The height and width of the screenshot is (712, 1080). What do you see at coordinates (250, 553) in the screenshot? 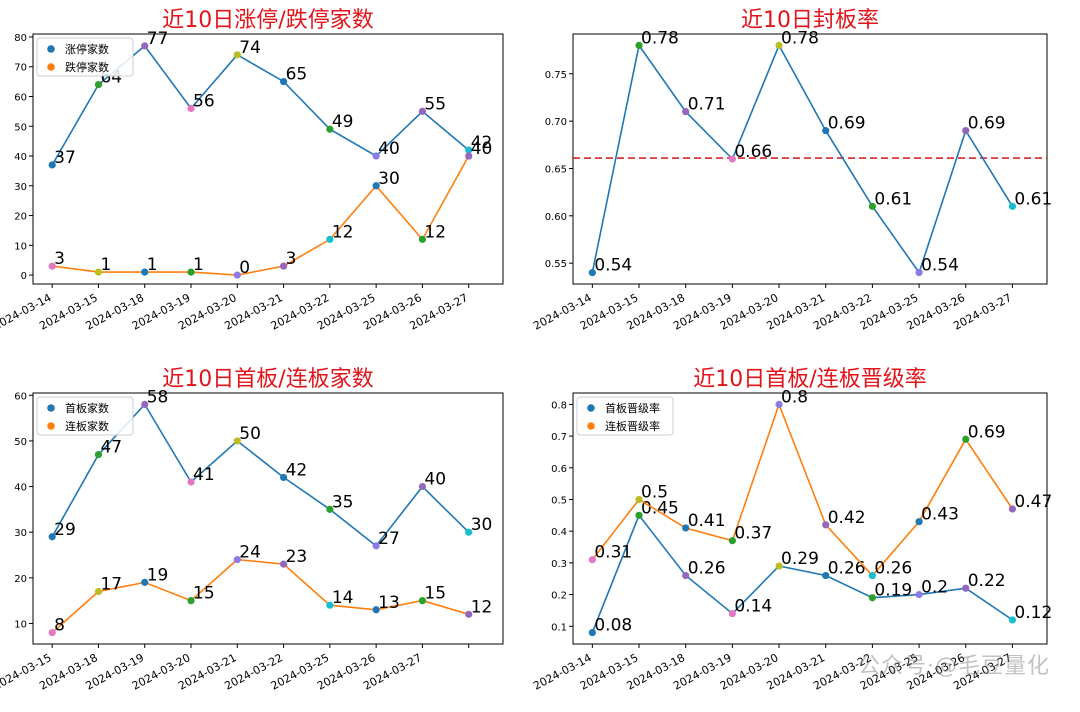
I see `data-label: 24` at bounding box center [250, 553].